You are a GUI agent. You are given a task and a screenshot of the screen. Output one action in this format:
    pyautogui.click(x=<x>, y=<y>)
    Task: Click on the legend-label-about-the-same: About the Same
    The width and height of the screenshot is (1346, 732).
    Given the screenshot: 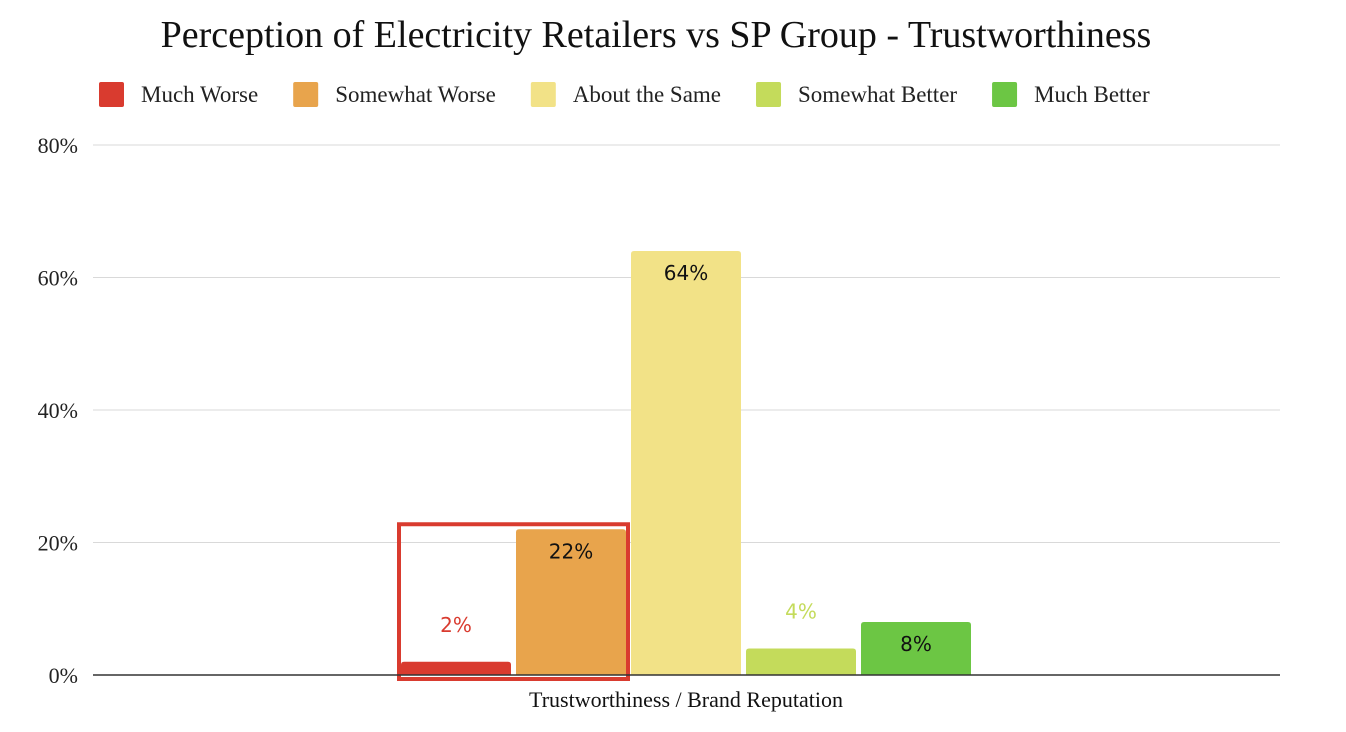 What is the action you would take?
    pyautogui.click(x=647, y=94)
    